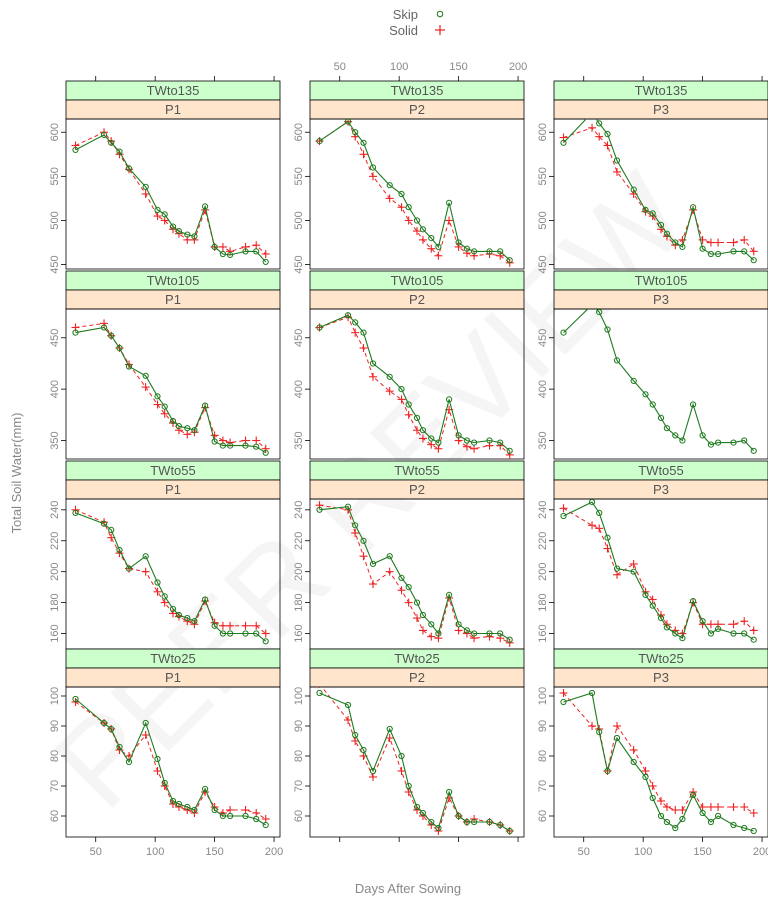  What do you see at coordinates (661, 109) in the screenshot?
I see `strip-inner-label: P3` at bounding box center [661, 109].